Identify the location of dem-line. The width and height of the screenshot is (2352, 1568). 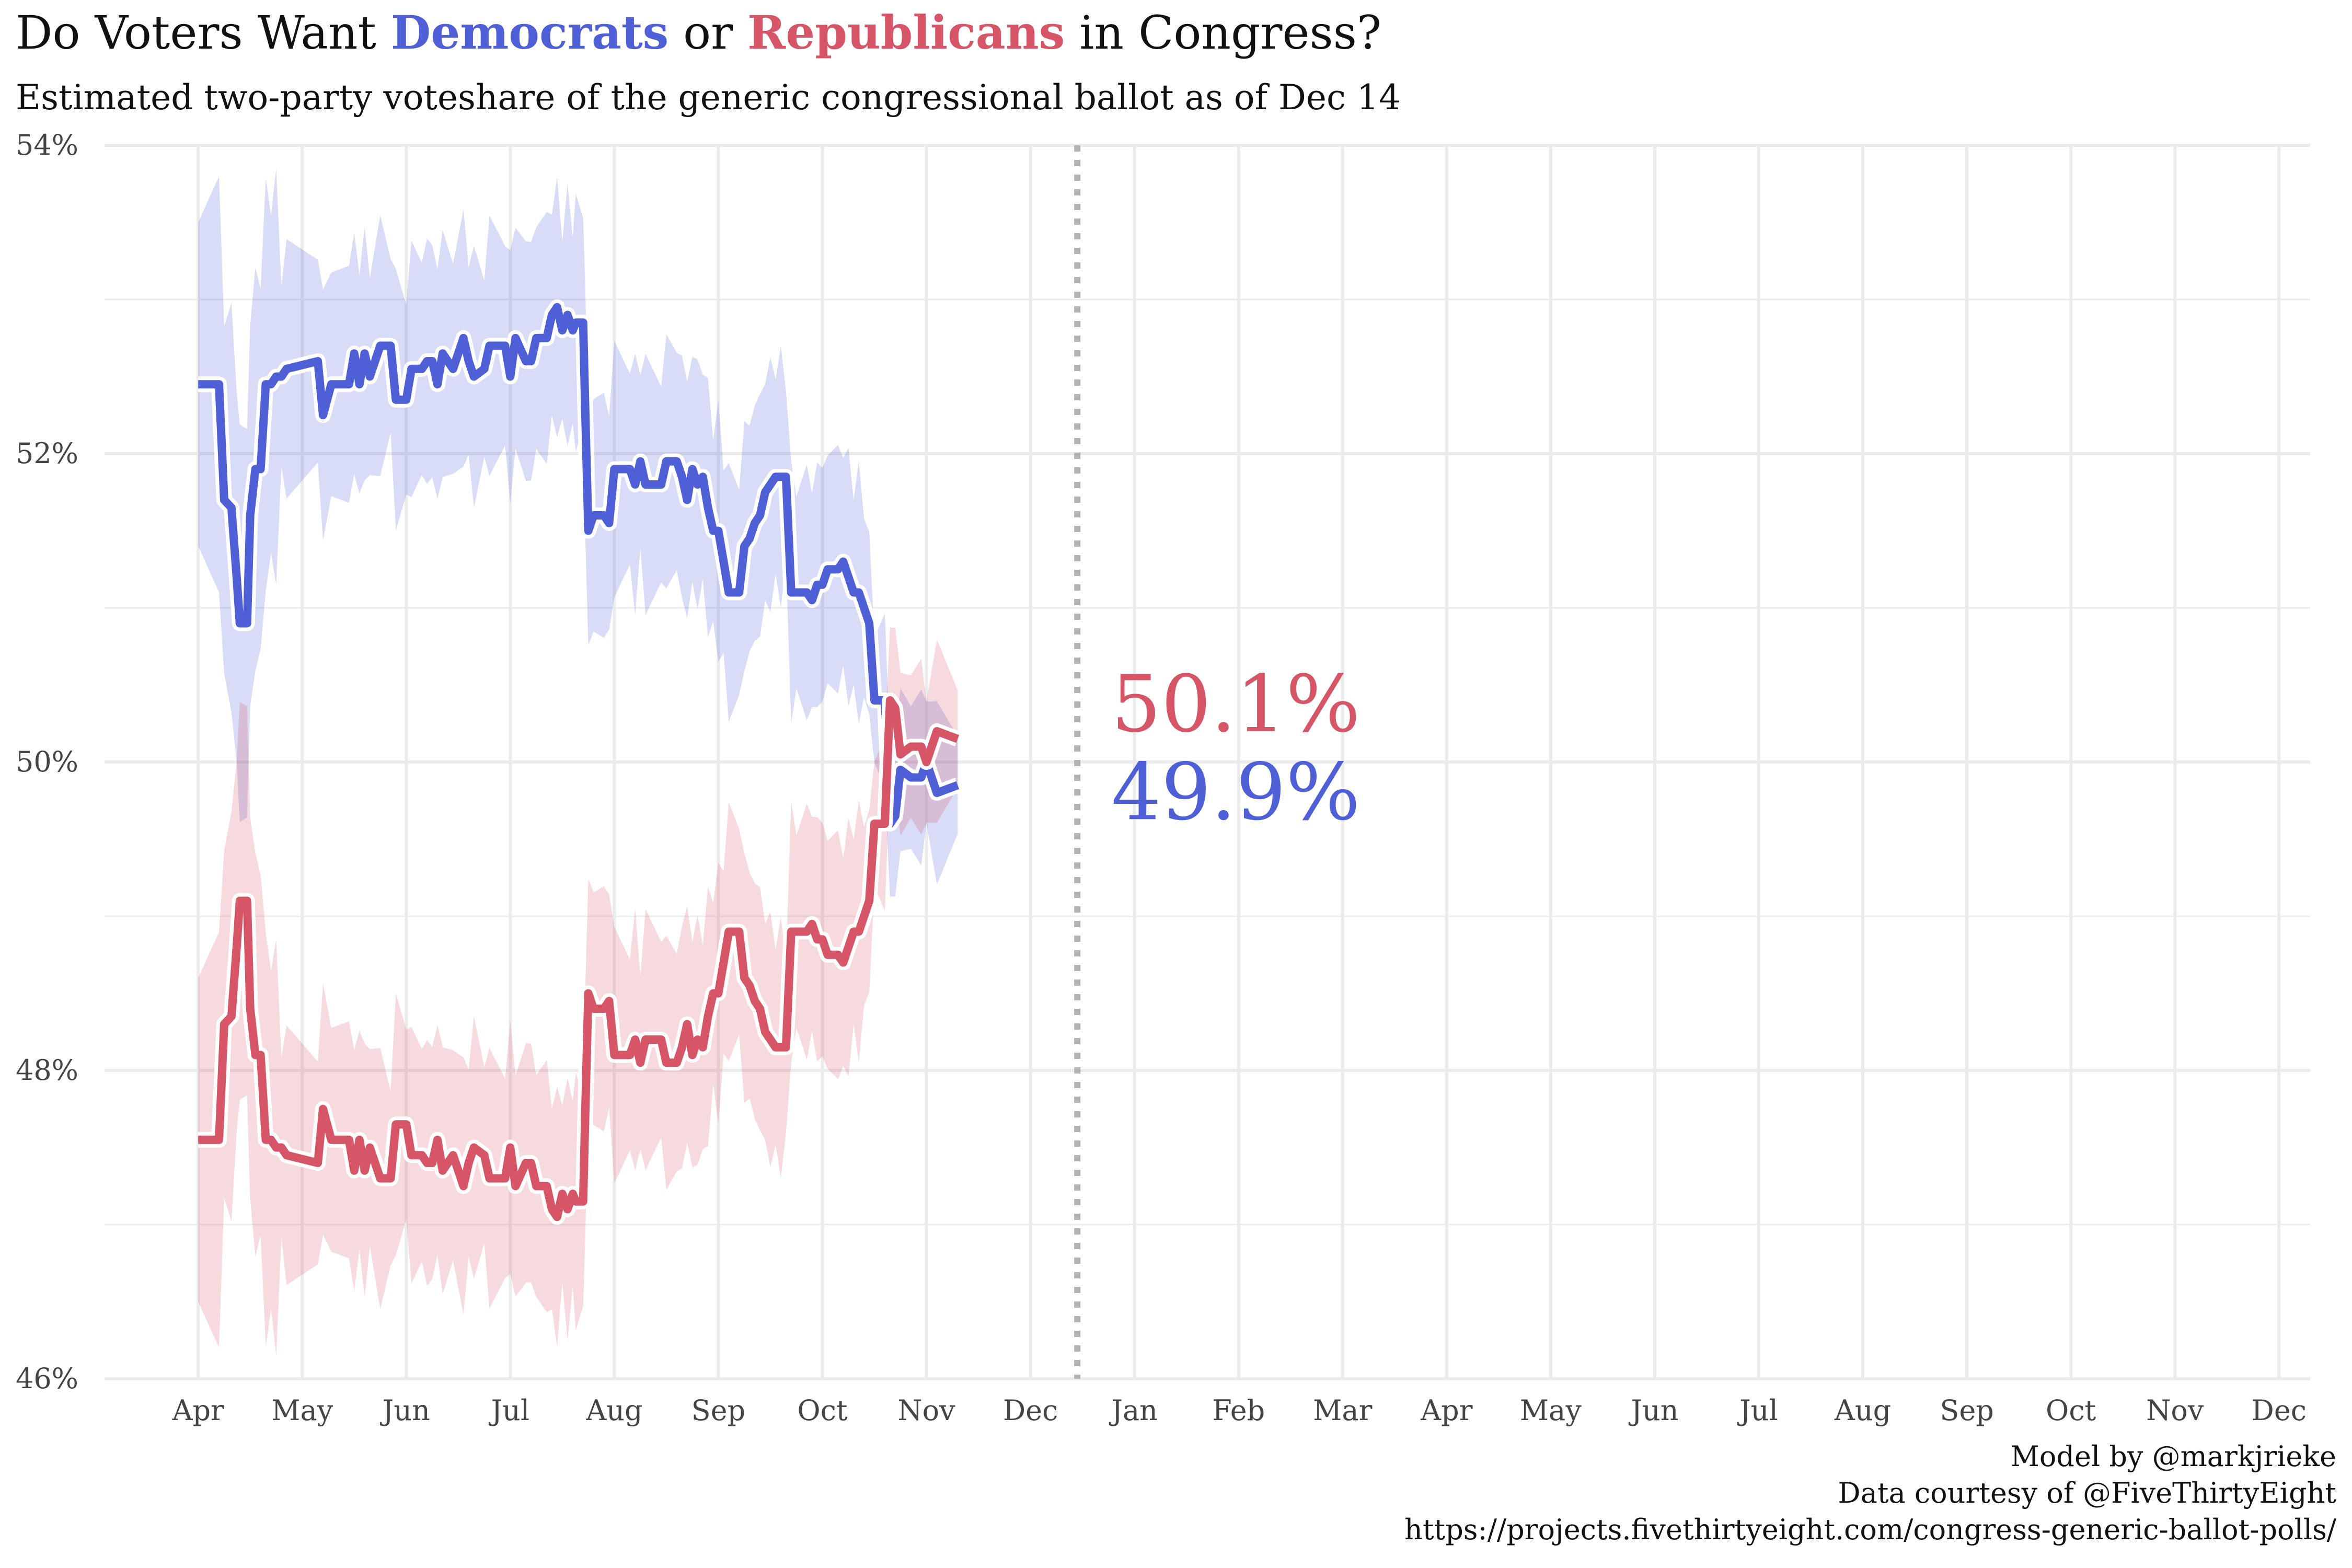
(579, 565).